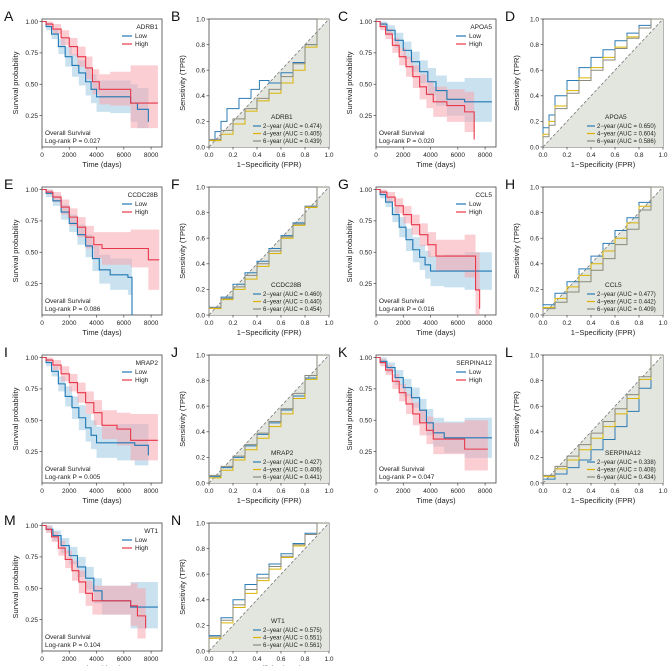 This screenshot has height=671, width=672. Describe the element at coordinates (534, 122) in the screenshot. I see `y-tick-label: 0.2` at that location.